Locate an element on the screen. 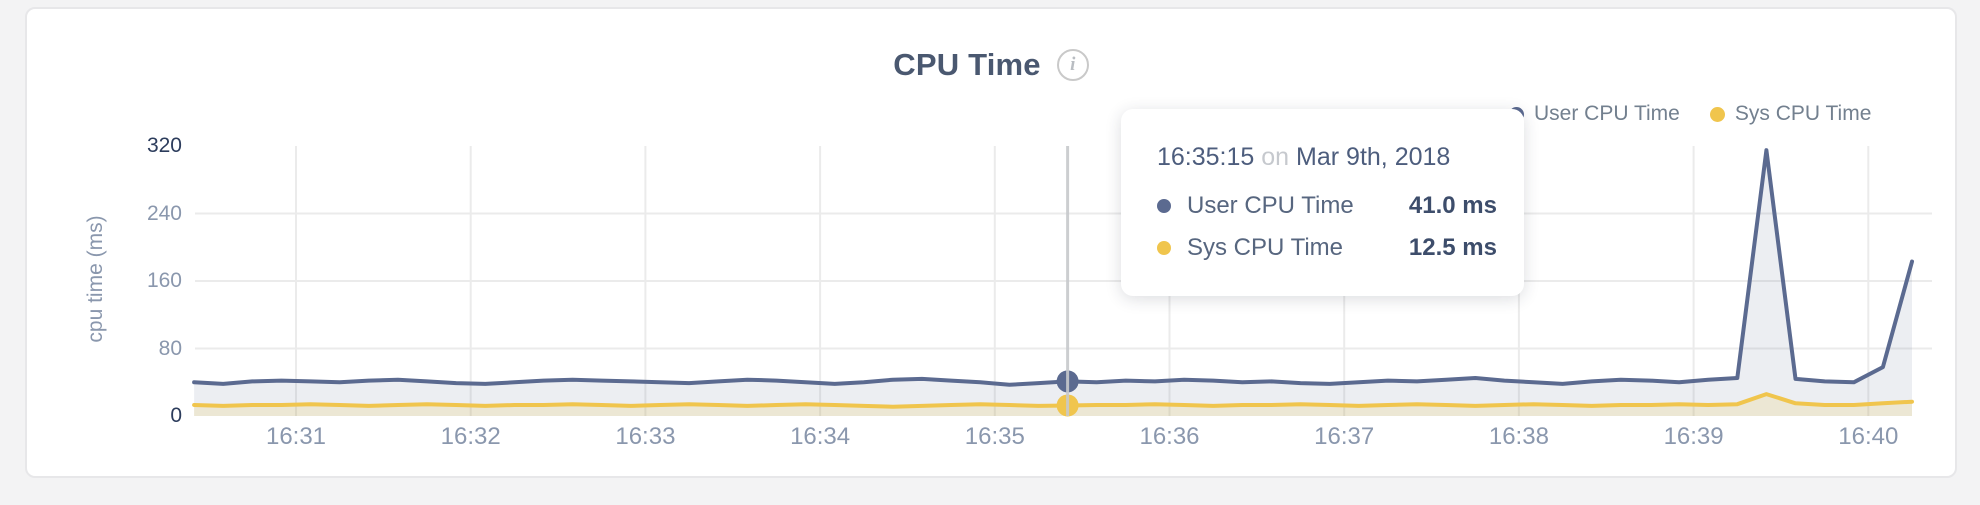 Image resolution: width=1980 pixels, height=505 pixels. legend: User CPU Time Sys CPU Time is located at coordinates (1690, 114).